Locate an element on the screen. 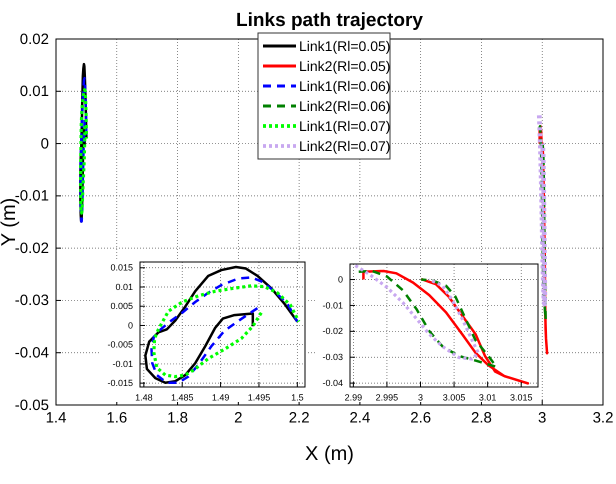 The width and height of the screenshot is (616, 484). x-tick-label: 2.99 is located at coordinates (353, 397).